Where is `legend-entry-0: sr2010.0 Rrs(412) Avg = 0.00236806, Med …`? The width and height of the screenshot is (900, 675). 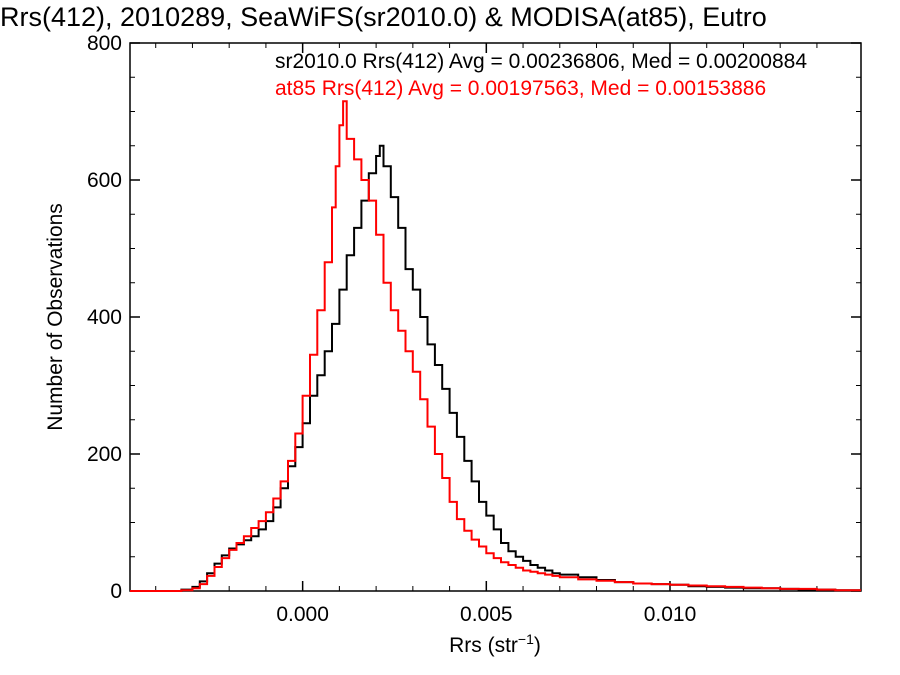
legend-entry-0: sr2010.0 Rrs(412) Avg = 0.00236806, Med … is located at coordinates (541, 61).